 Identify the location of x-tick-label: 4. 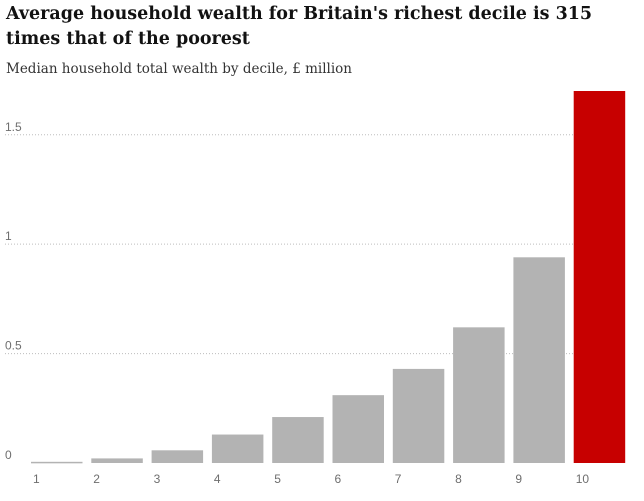
(217, 479).